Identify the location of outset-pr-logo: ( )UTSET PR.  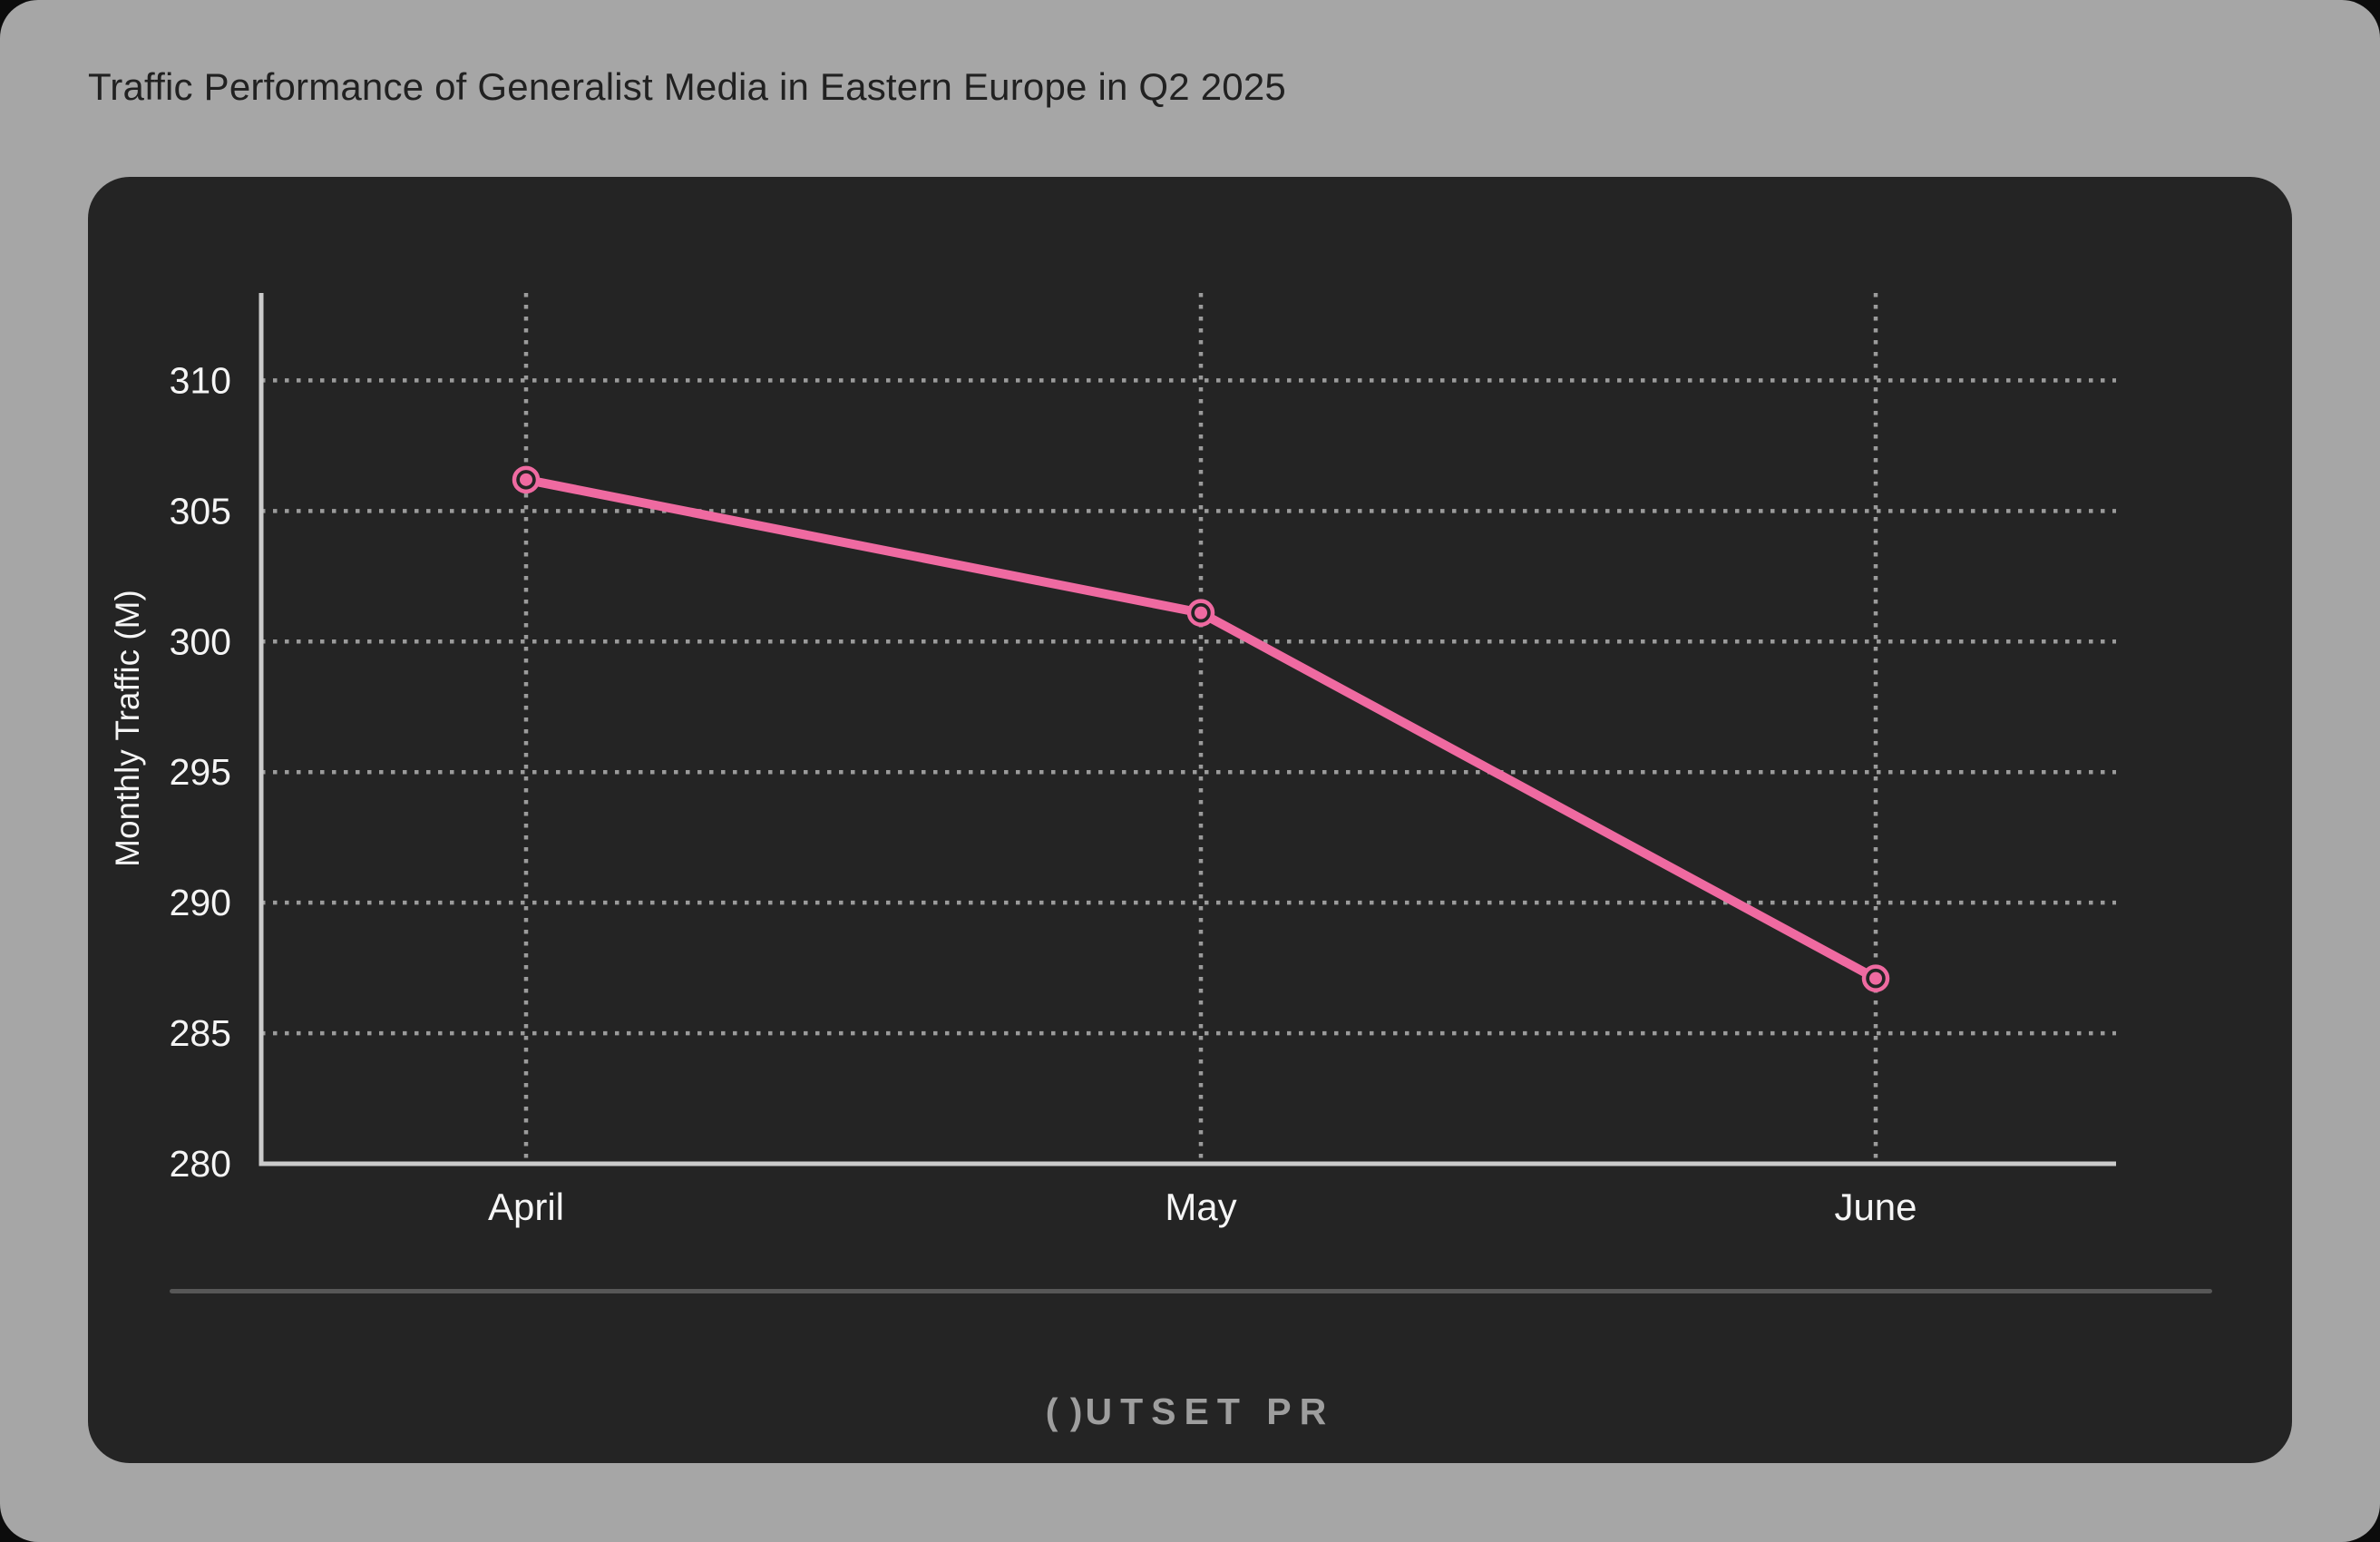
(1190, 1412).